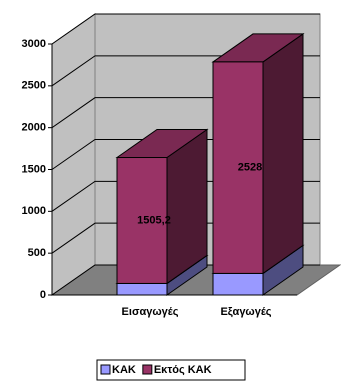  What do you see at coordinates (150, 312) in the screenshot?
I see `x-tick-label: Εισαγωγές` at bounding box center [150, 312].